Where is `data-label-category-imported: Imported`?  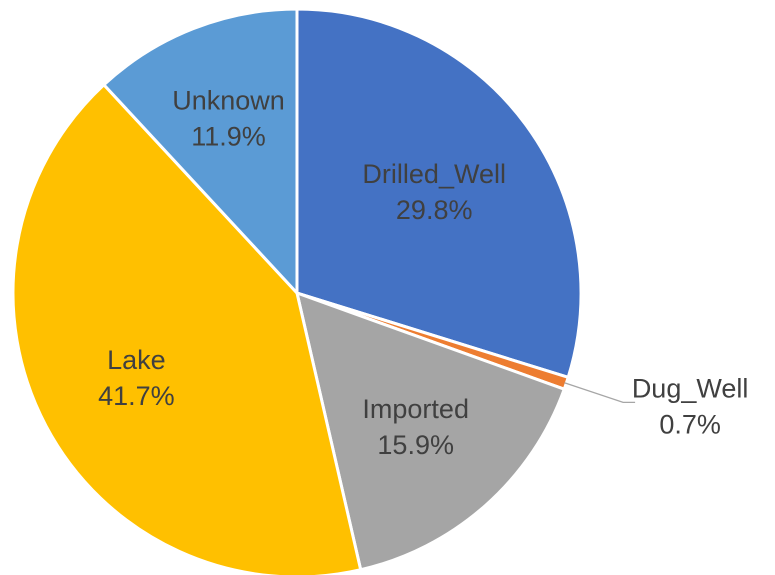
data-label-category-imported: Imported is located at coordinates (415, 409).